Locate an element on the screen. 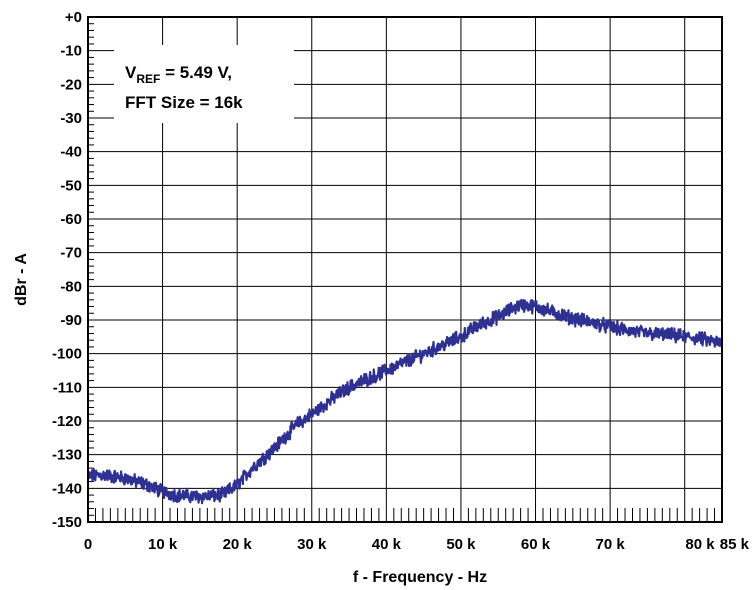 The height and width of the screenshot is (590, 756). y-tick-label: -100 is located at coordinates (67, 354).